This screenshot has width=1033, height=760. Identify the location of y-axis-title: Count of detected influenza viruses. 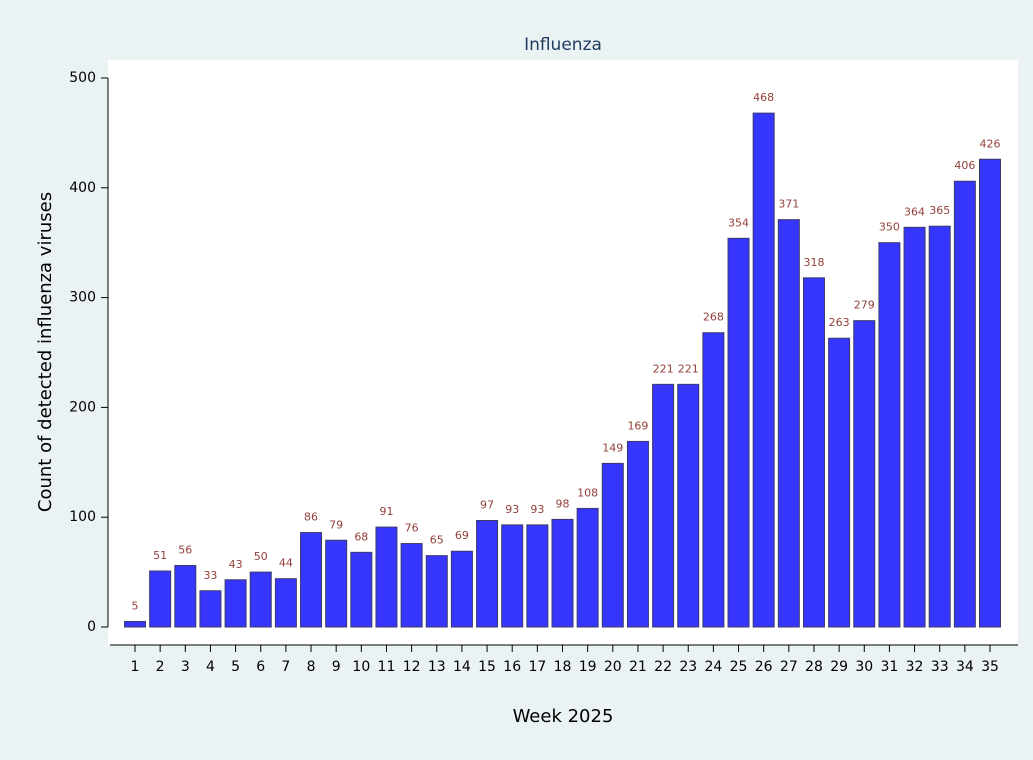
(45, 352).